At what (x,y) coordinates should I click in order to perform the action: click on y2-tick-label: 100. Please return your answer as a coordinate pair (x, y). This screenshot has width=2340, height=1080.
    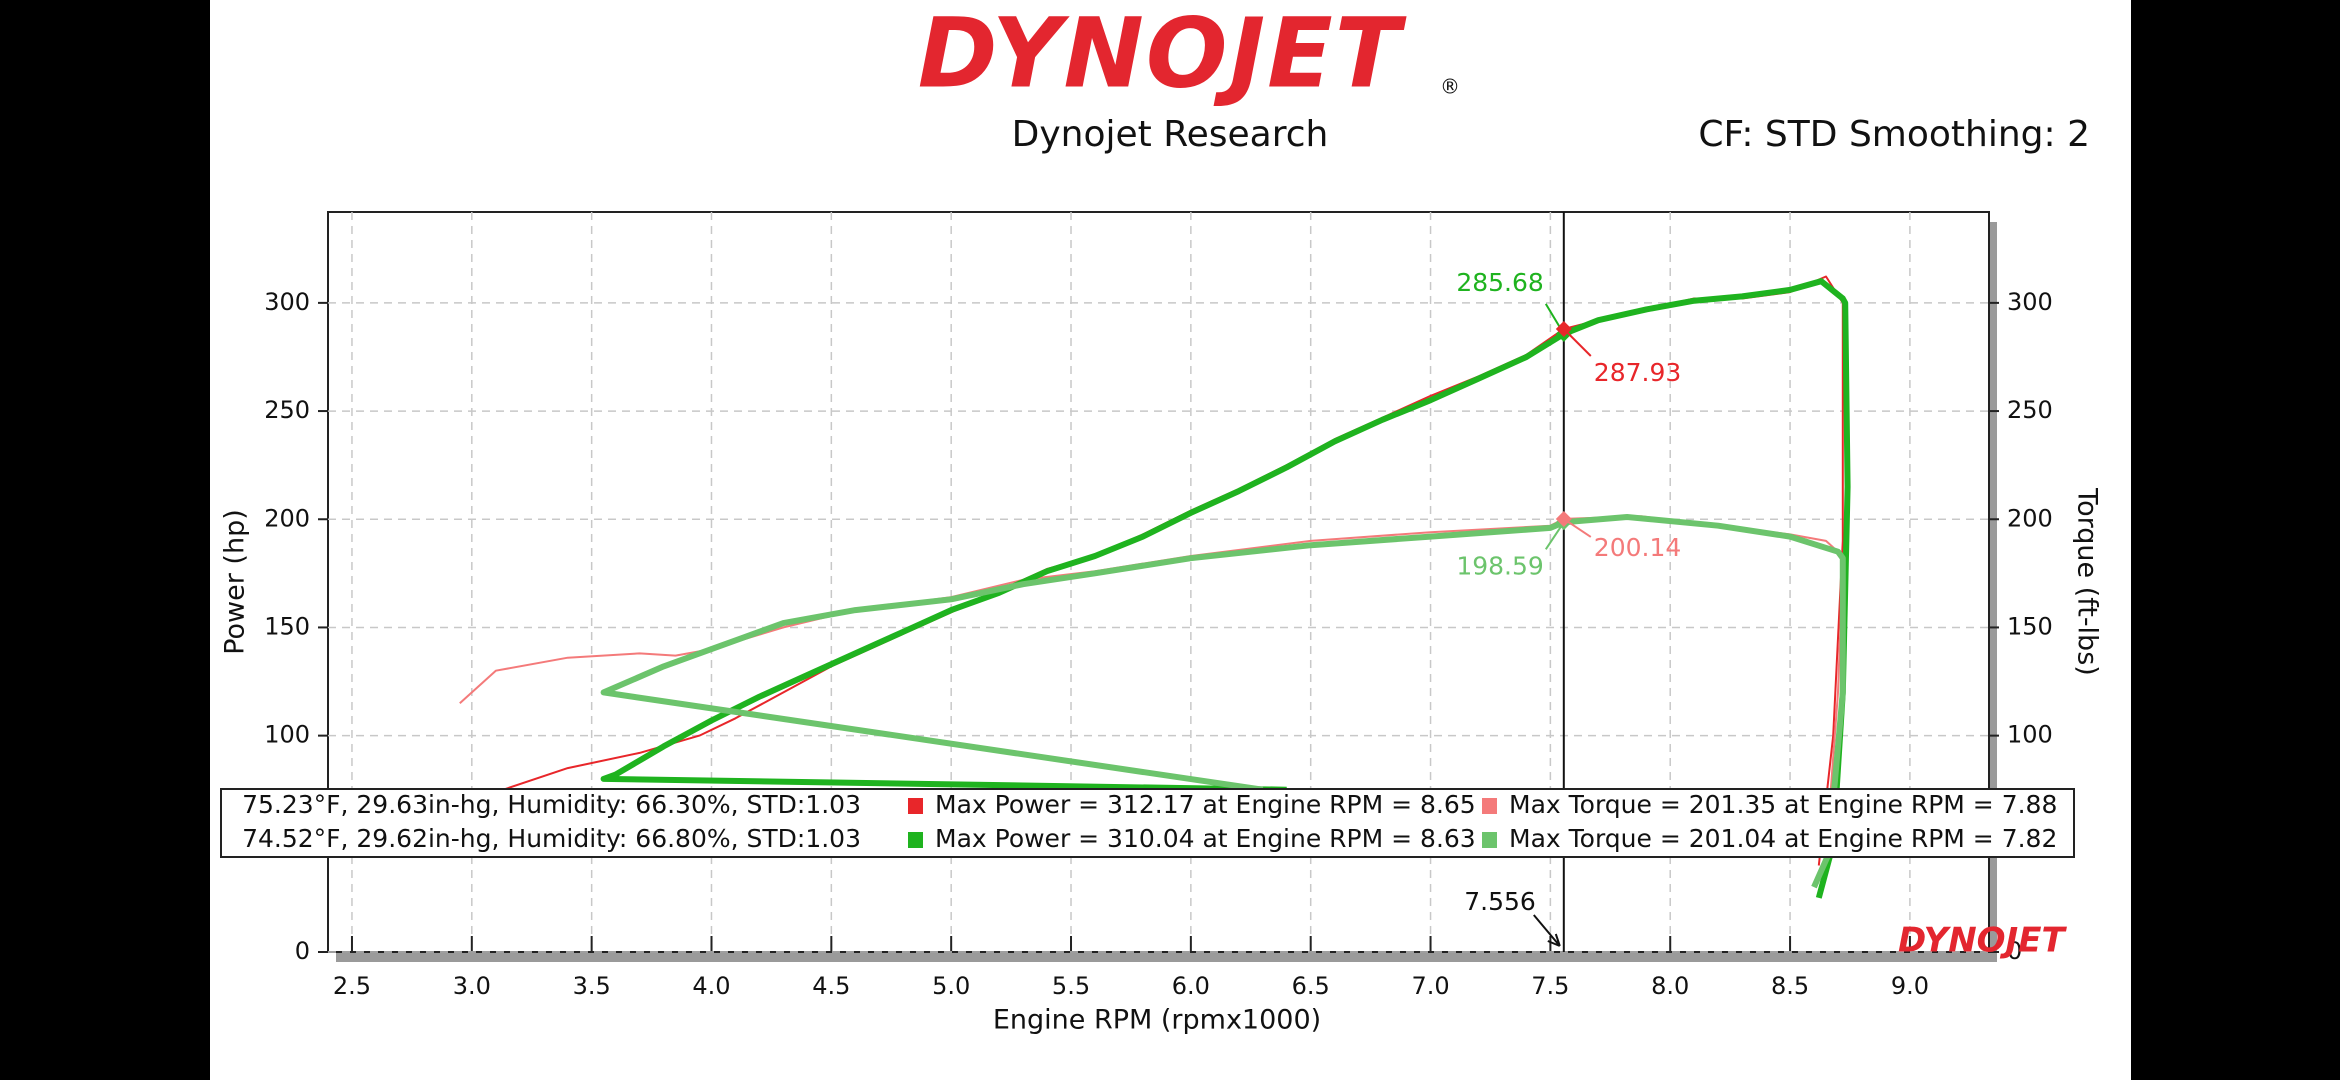
    Looking at the image, I should click on (2030, 735).